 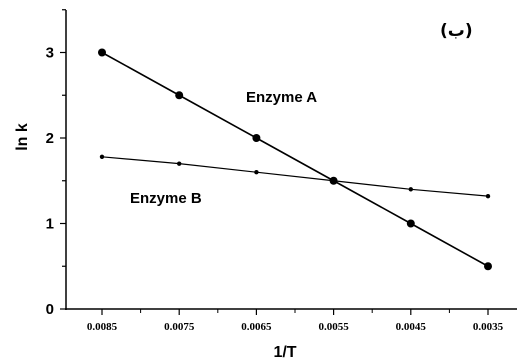 What do you see at coordinates (179, 327) in the screenshot?
I see `x-tick-label: 0.0075` at bounding box center [179, 327].